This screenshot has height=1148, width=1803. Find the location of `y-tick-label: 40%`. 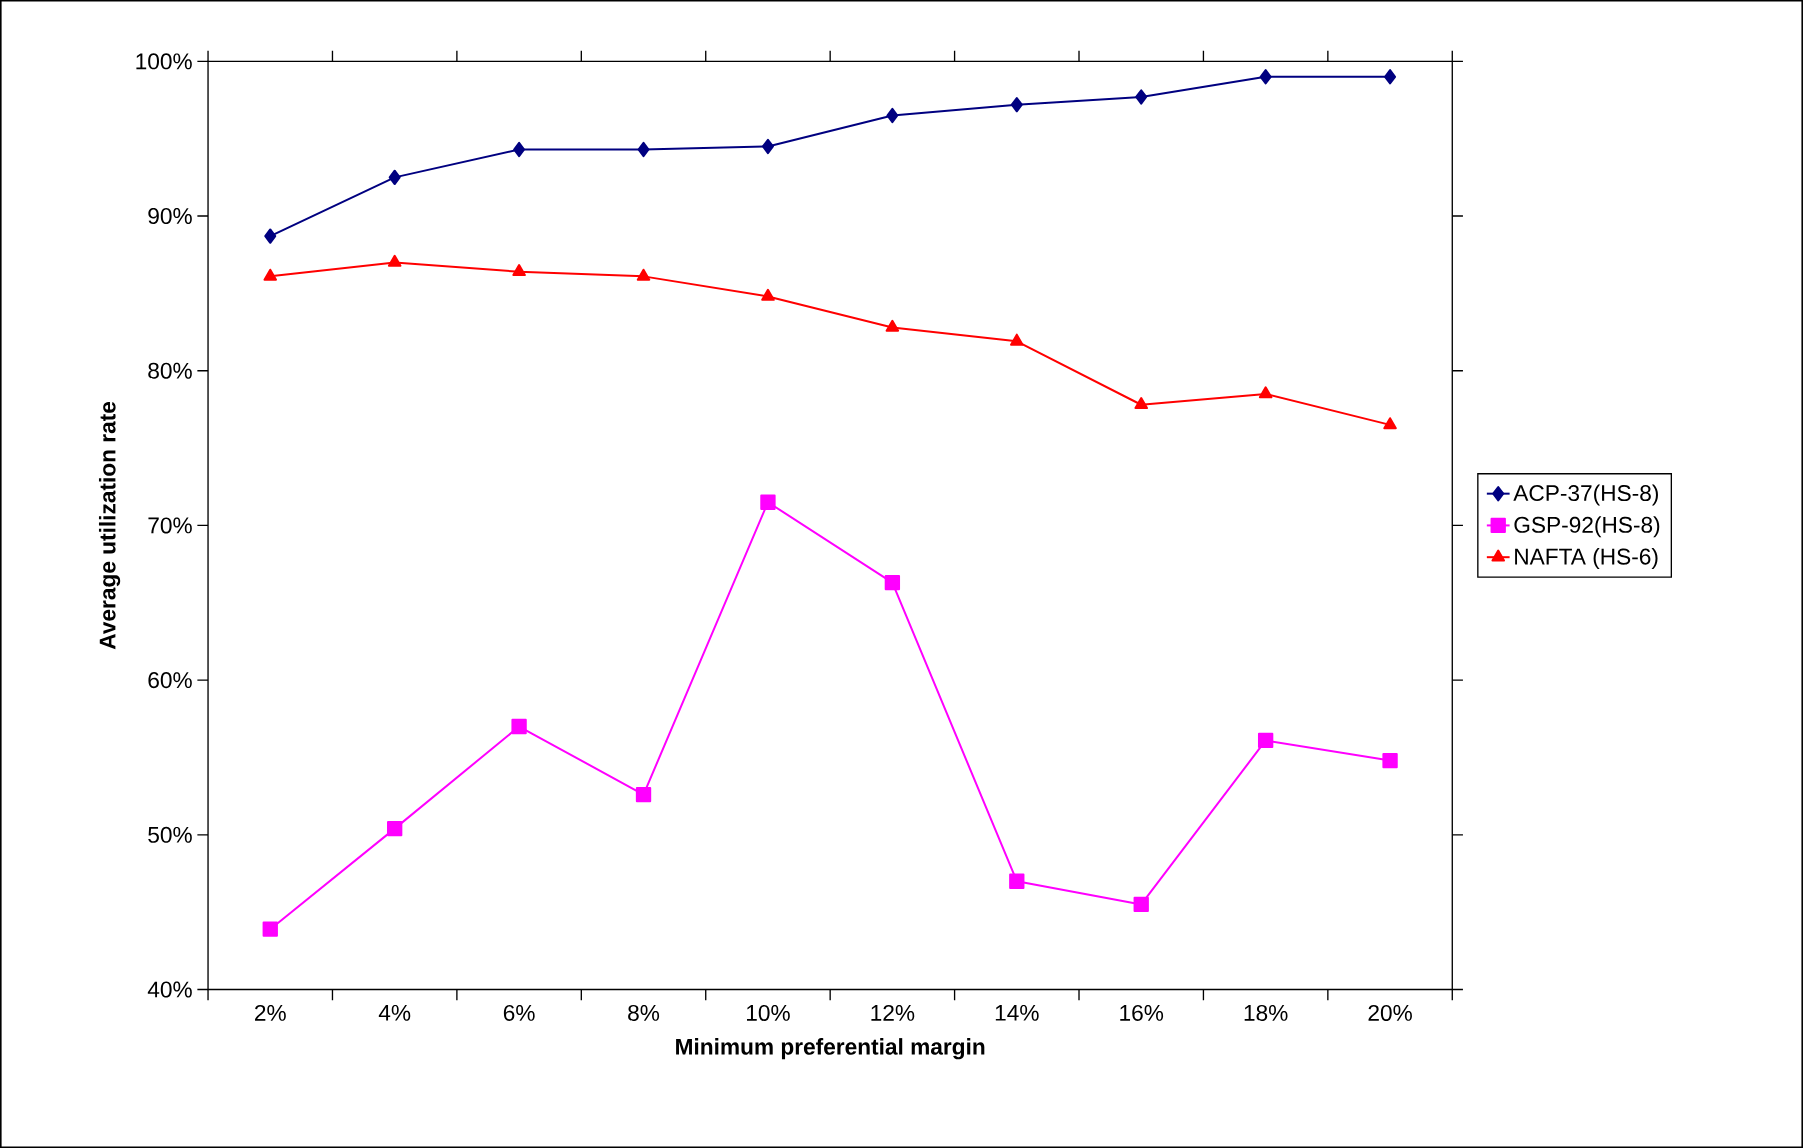

y-tick-label: 40% is located at coordinates (169, 989).